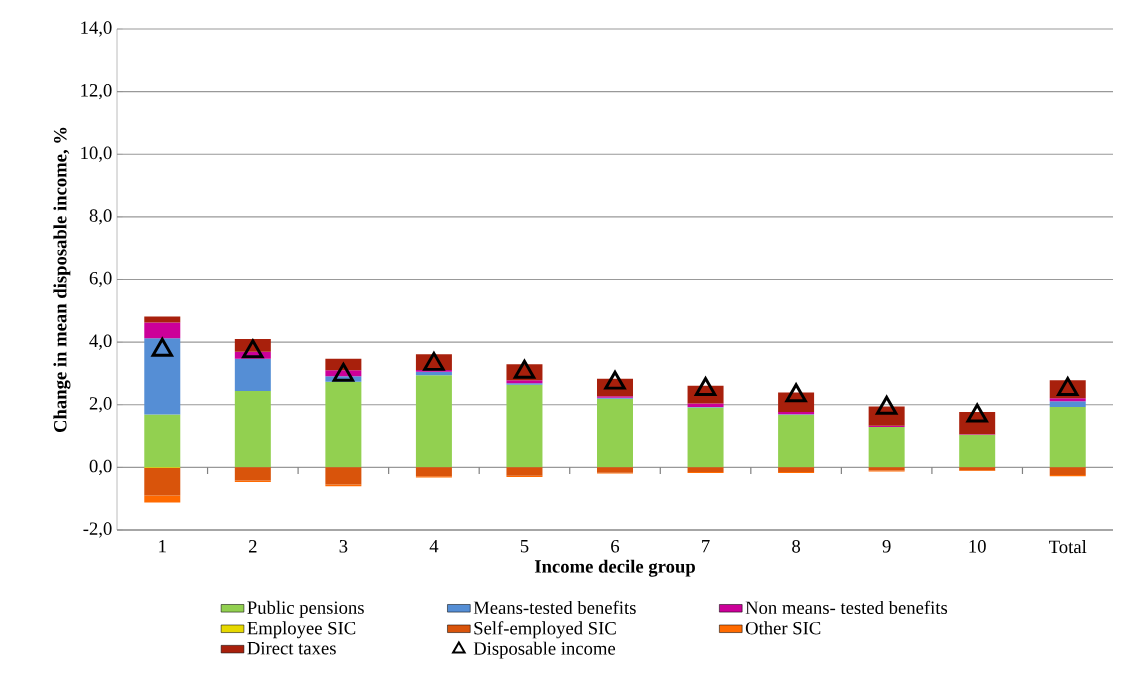 Image resolution: width=1134 pixels, height=698 pixels. What do you see at coordinates (554, 607) in the screenshot?
I see `legend-label: Means-tested benefits` at bounding box center [554, 607].